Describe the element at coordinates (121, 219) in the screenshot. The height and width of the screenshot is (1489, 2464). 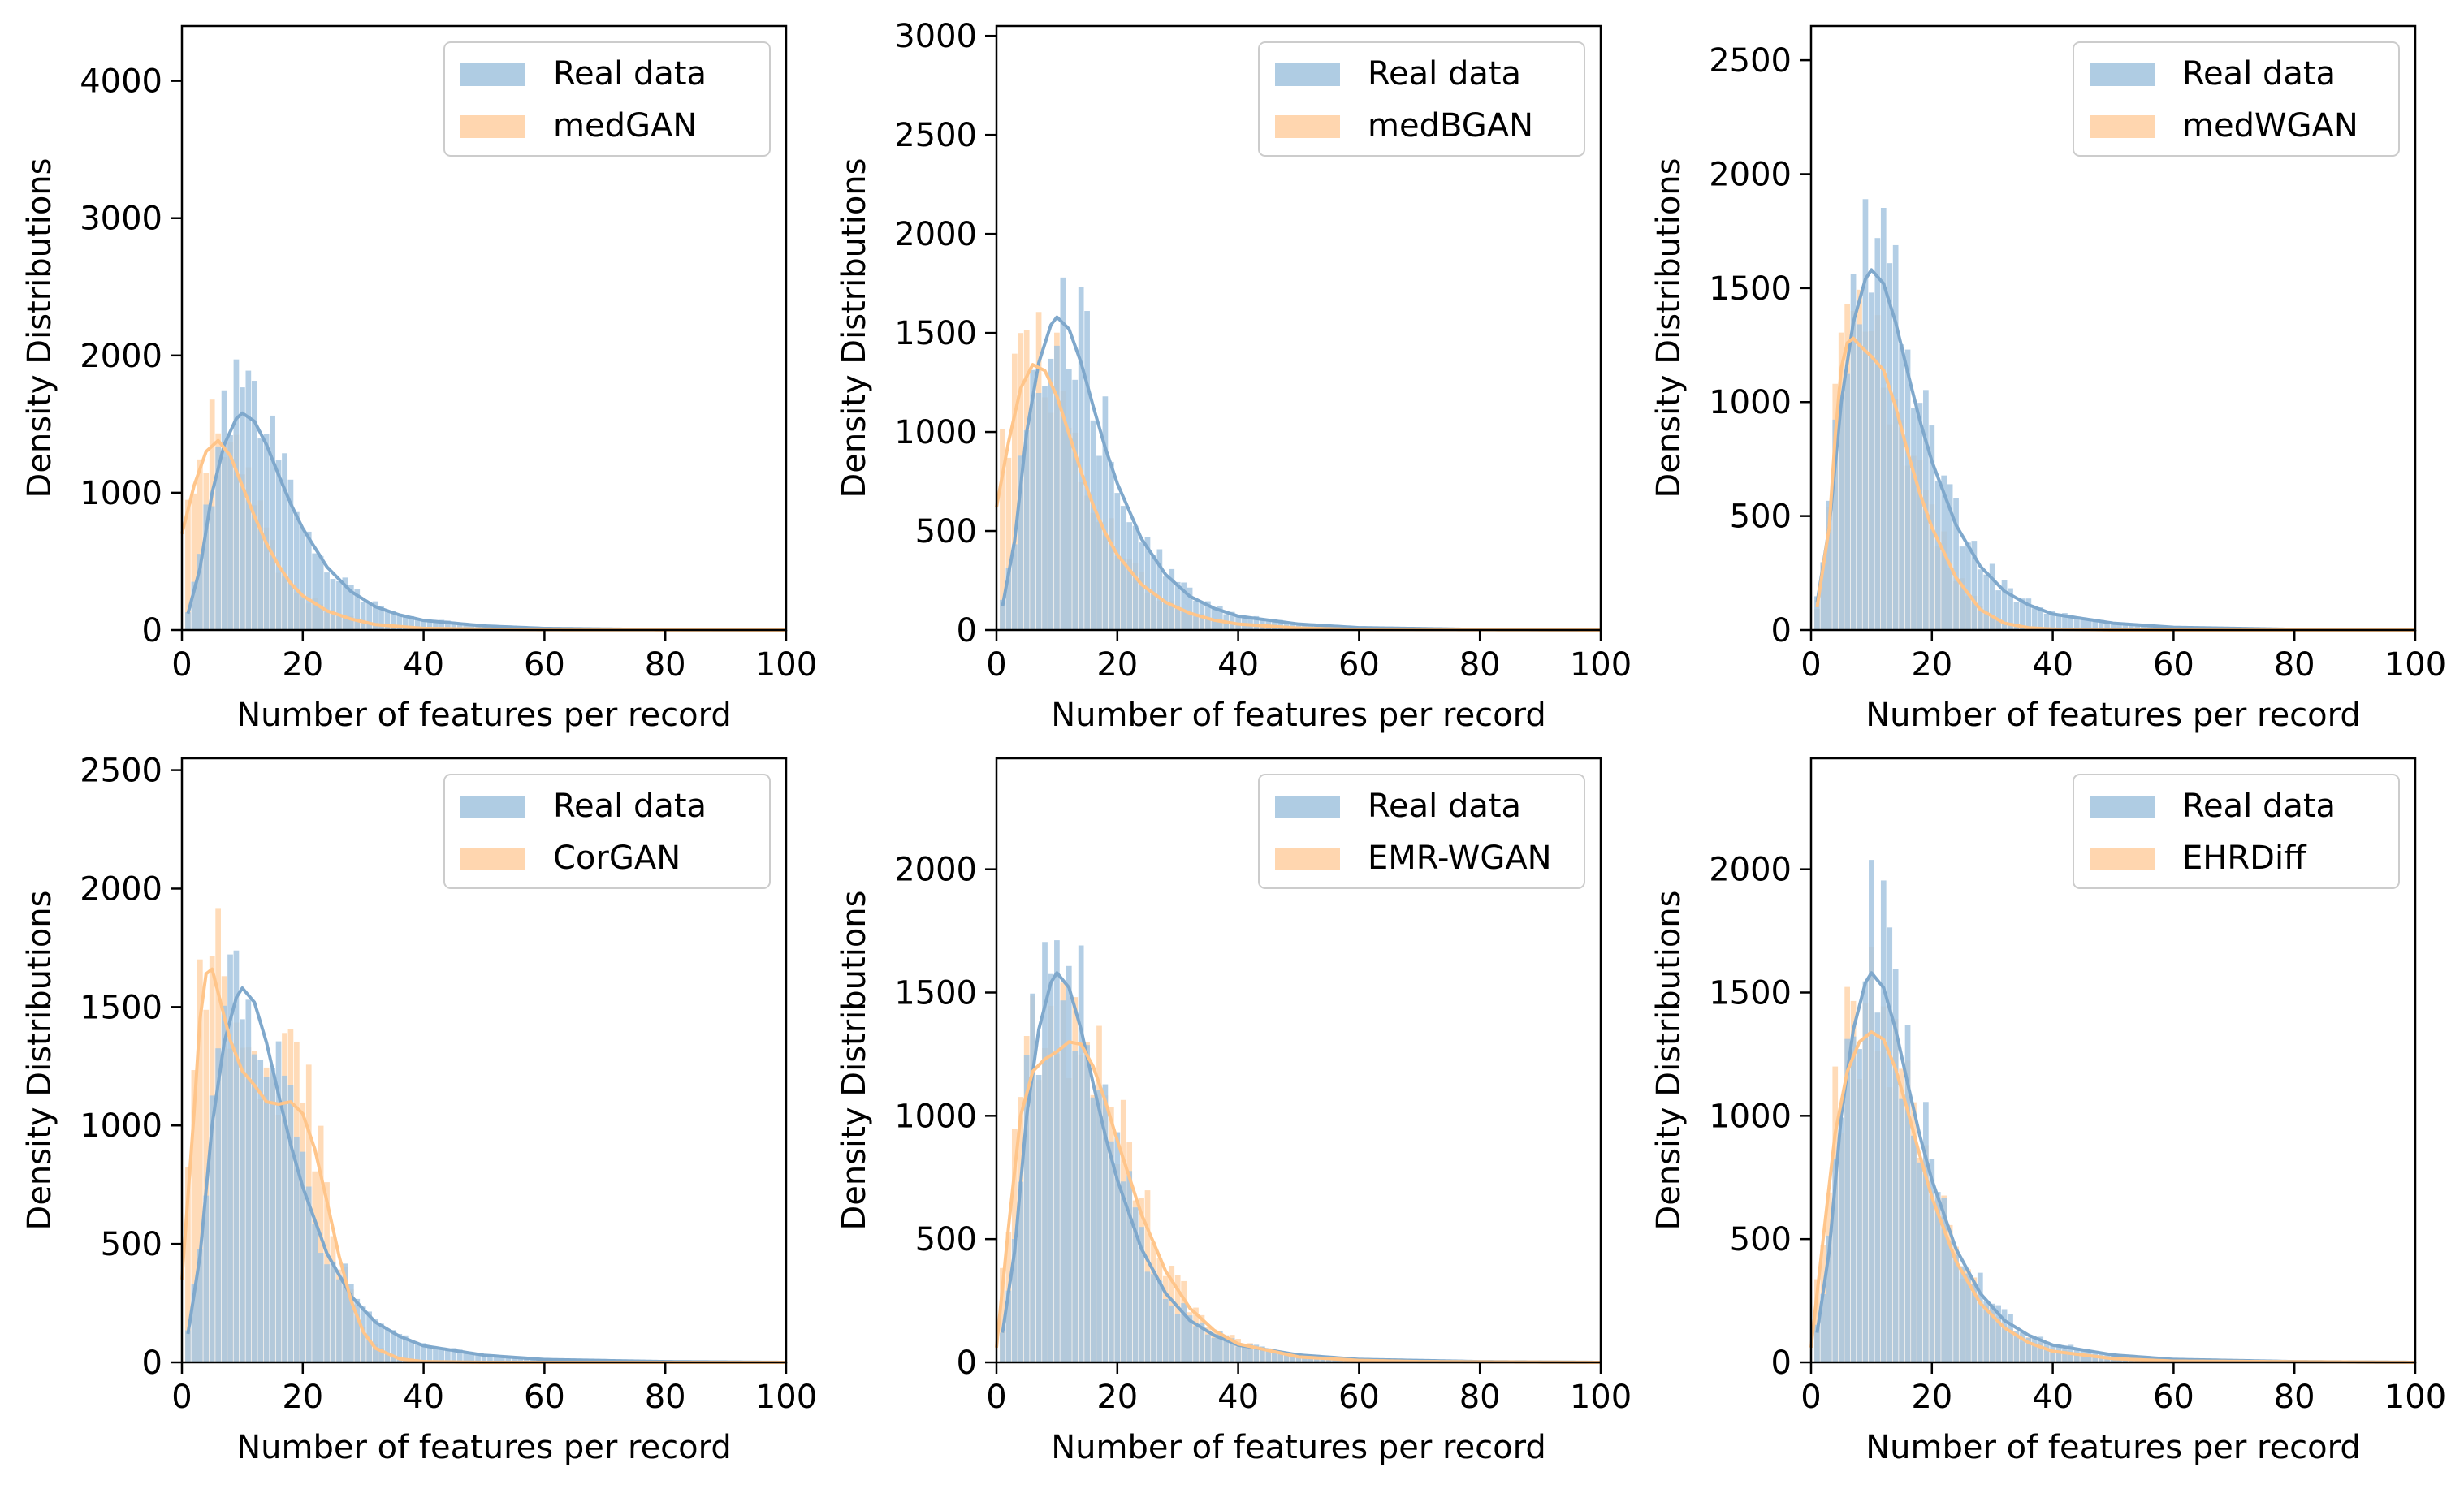
I see `y-tick-label: 3000` at that location.